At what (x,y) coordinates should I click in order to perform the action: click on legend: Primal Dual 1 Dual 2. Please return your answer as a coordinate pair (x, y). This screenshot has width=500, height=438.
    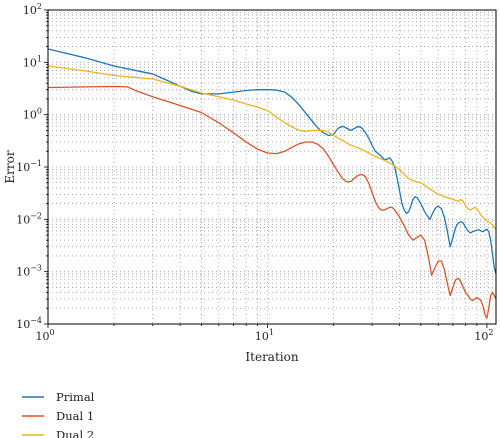
    Looking at the image, I should click on (58, 414).